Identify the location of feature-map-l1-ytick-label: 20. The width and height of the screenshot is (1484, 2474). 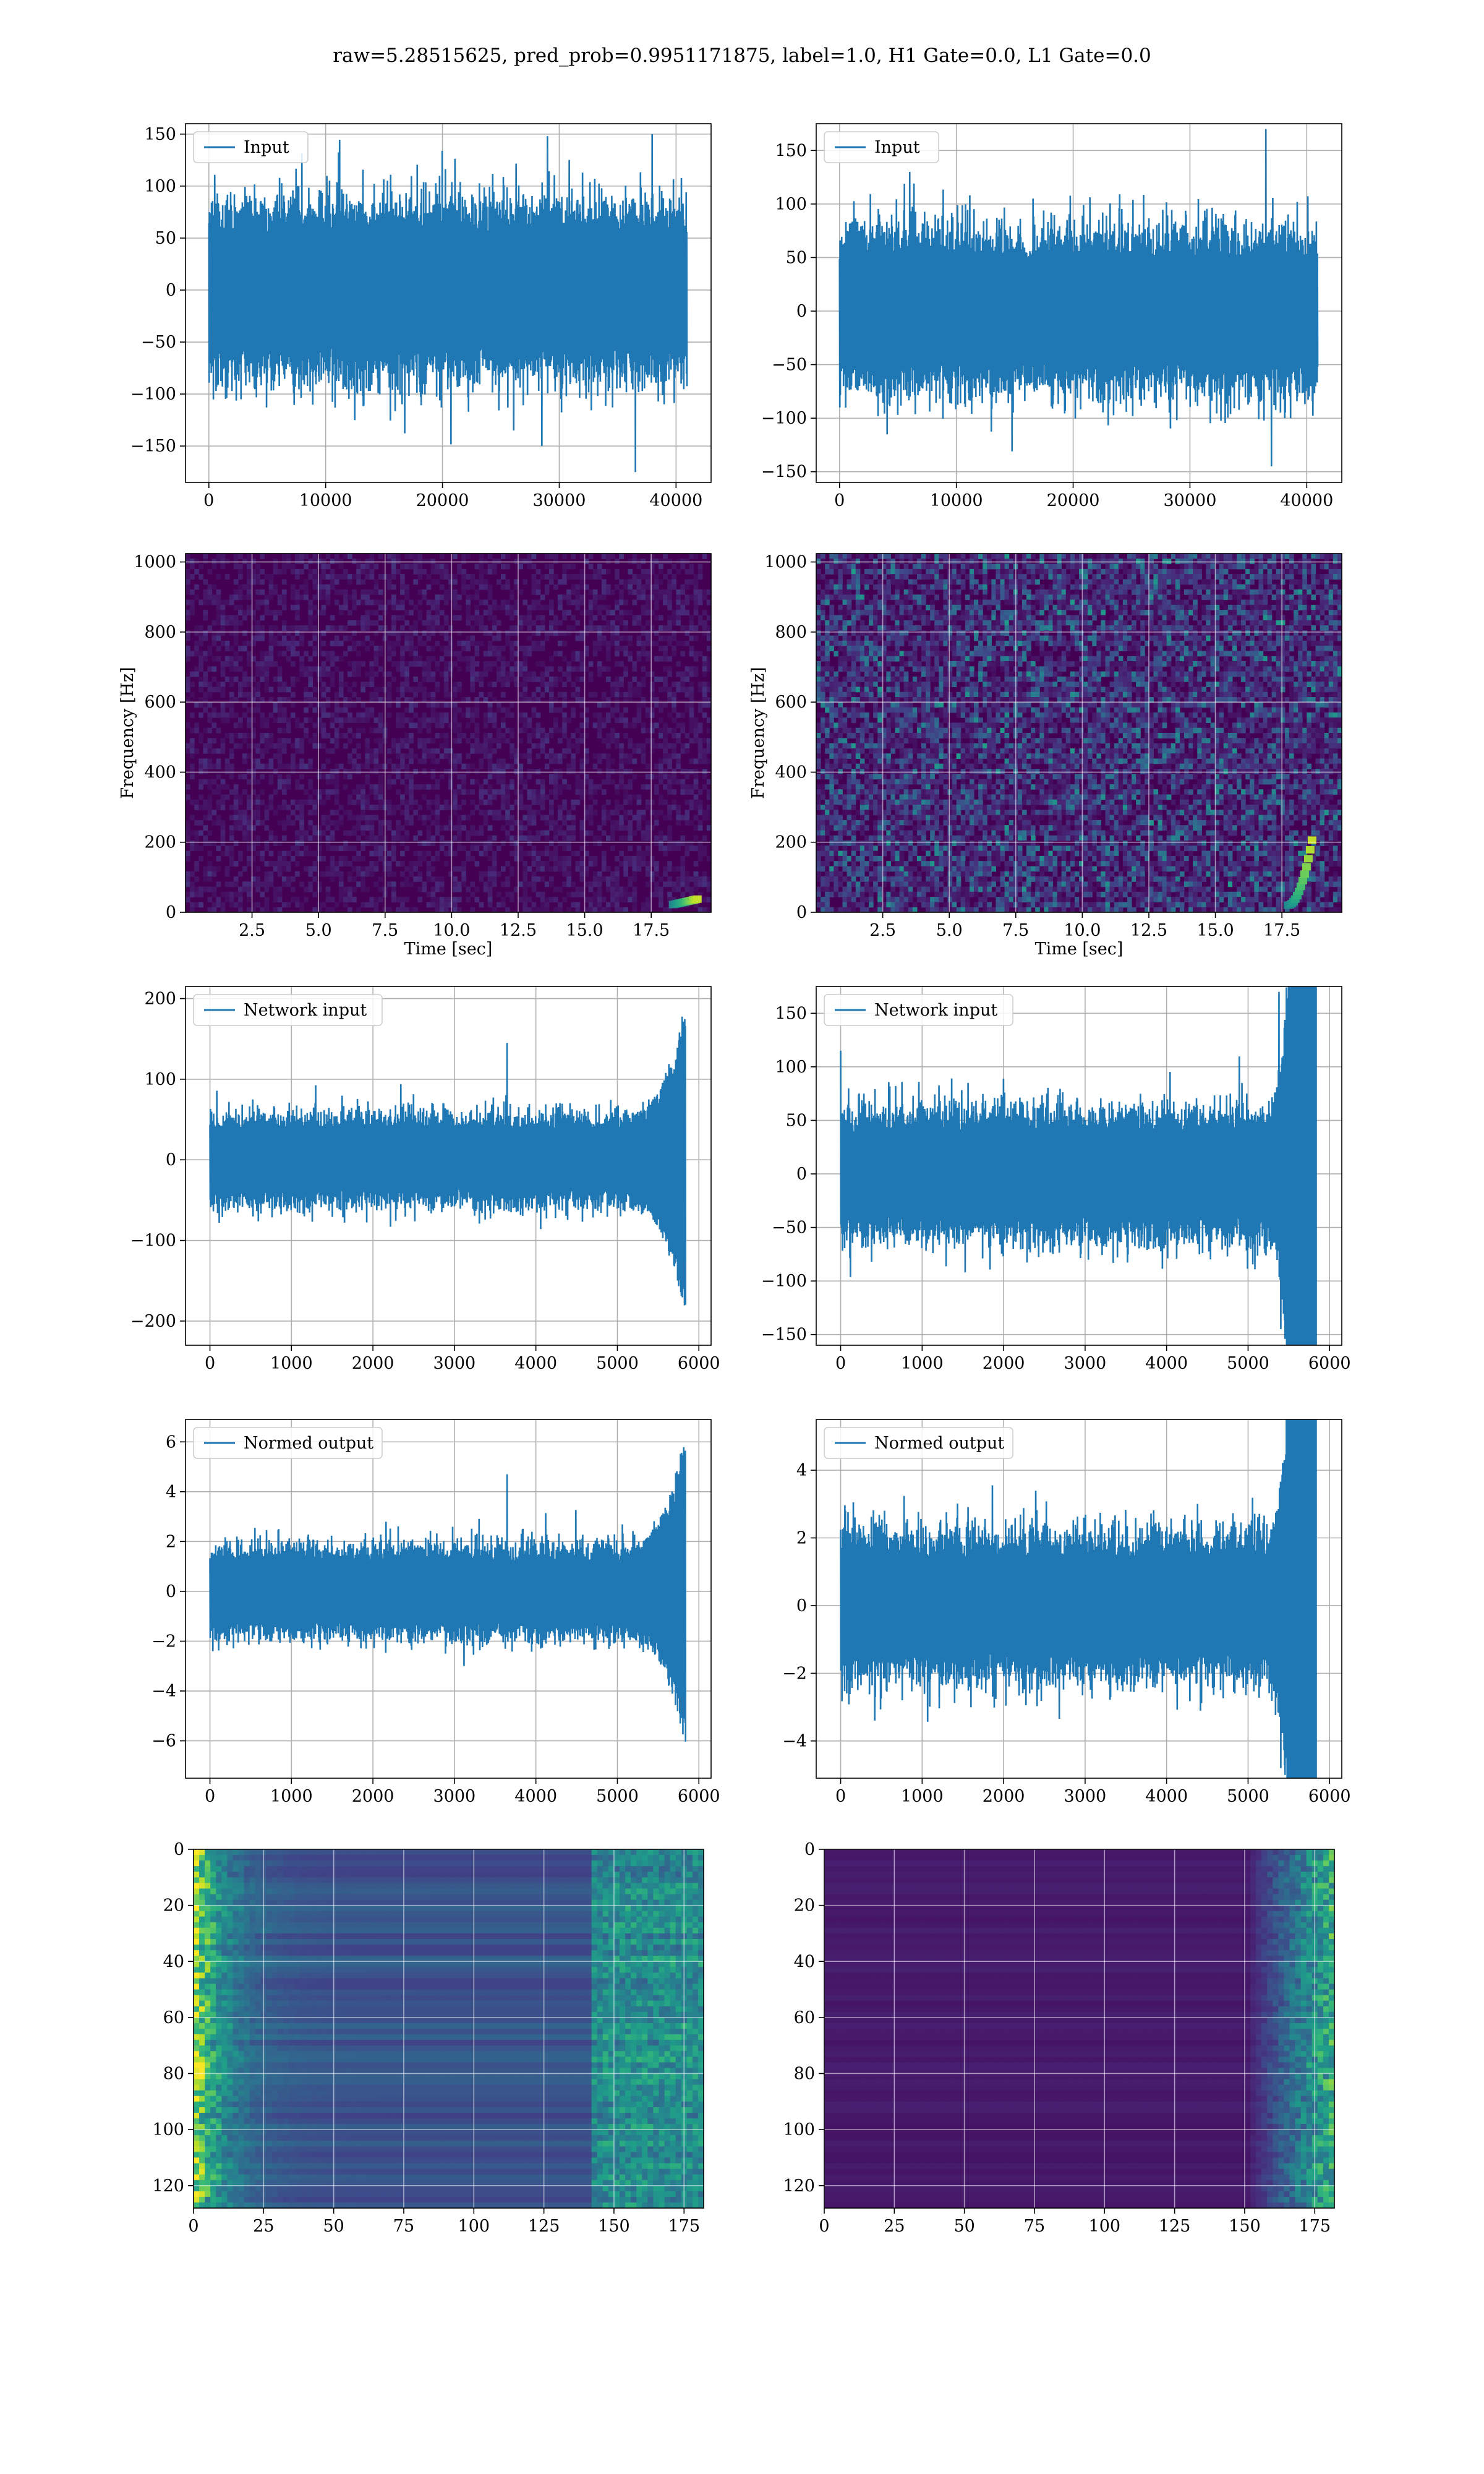
(804, 1906).